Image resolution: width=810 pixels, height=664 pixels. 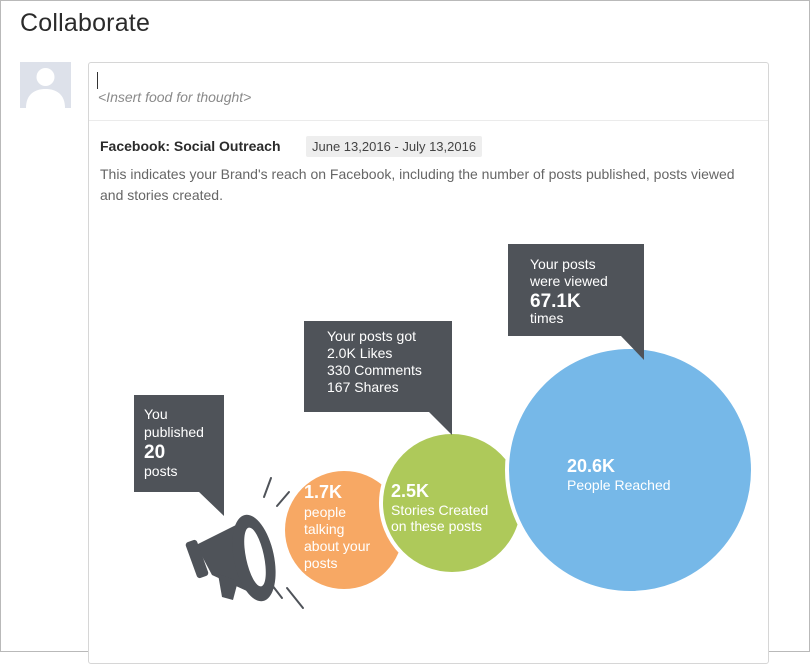 I want to click on svg-text: Your posts got, so click(x=371, y=336).